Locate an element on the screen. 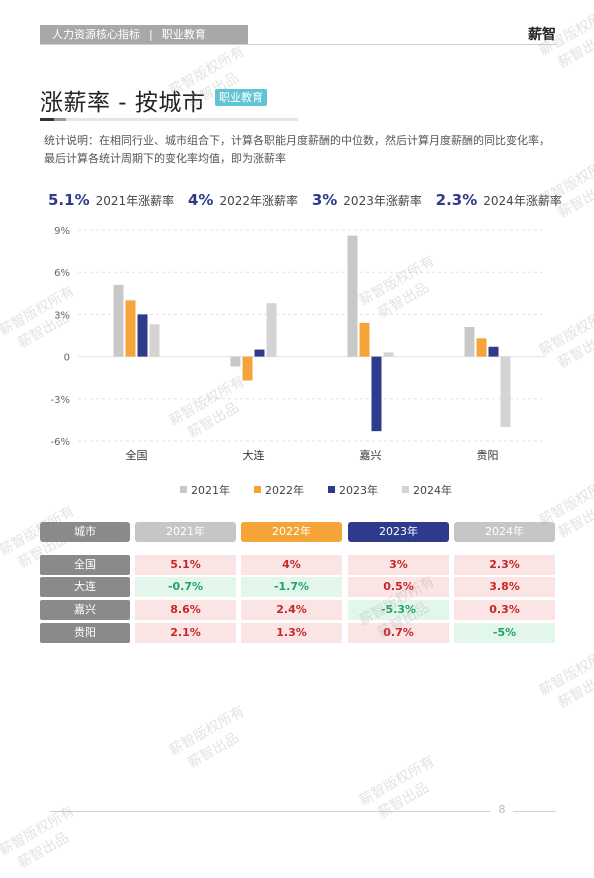 This screenshot has width=594, height=878. footer-divider-right is located at coordinates (534, 811).